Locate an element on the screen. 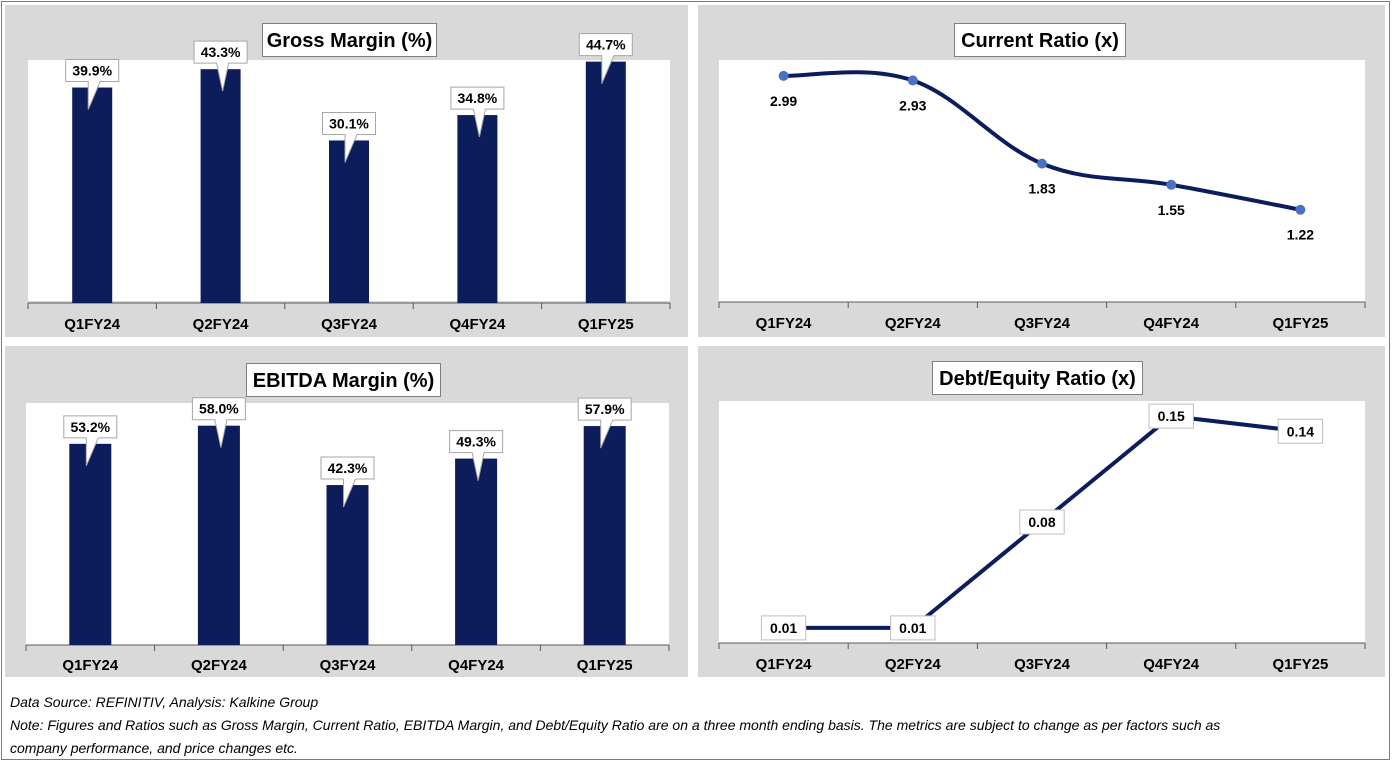 The height and width of the screenshot is (763, 1393). de-x-tick-label: Q2FY24 is located at coordinates (913, 664).